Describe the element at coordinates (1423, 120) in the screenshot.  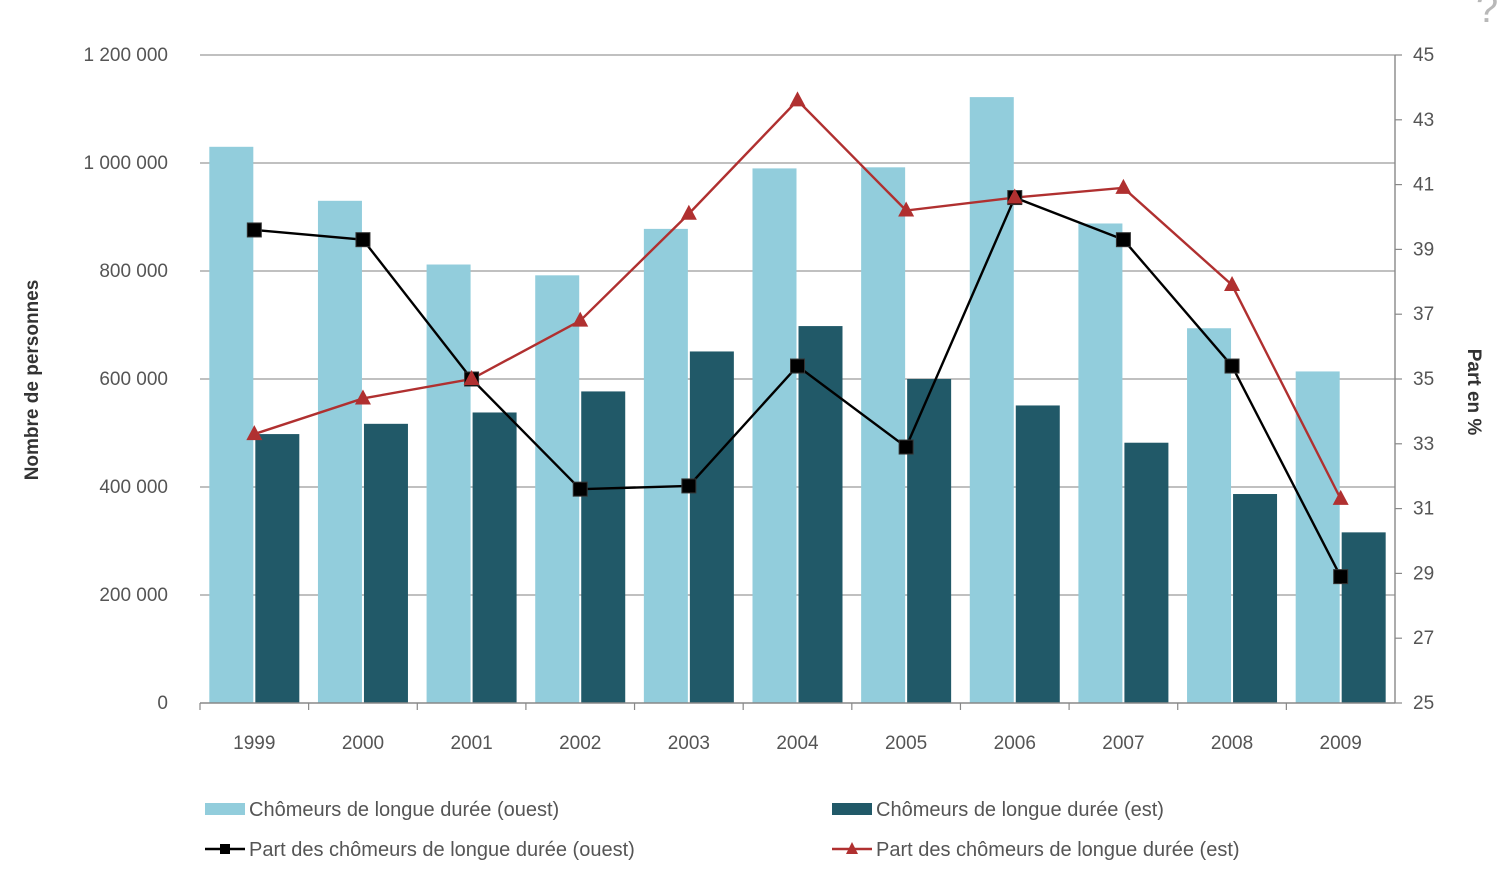
I see `y2-tick-label: 43` at that location.